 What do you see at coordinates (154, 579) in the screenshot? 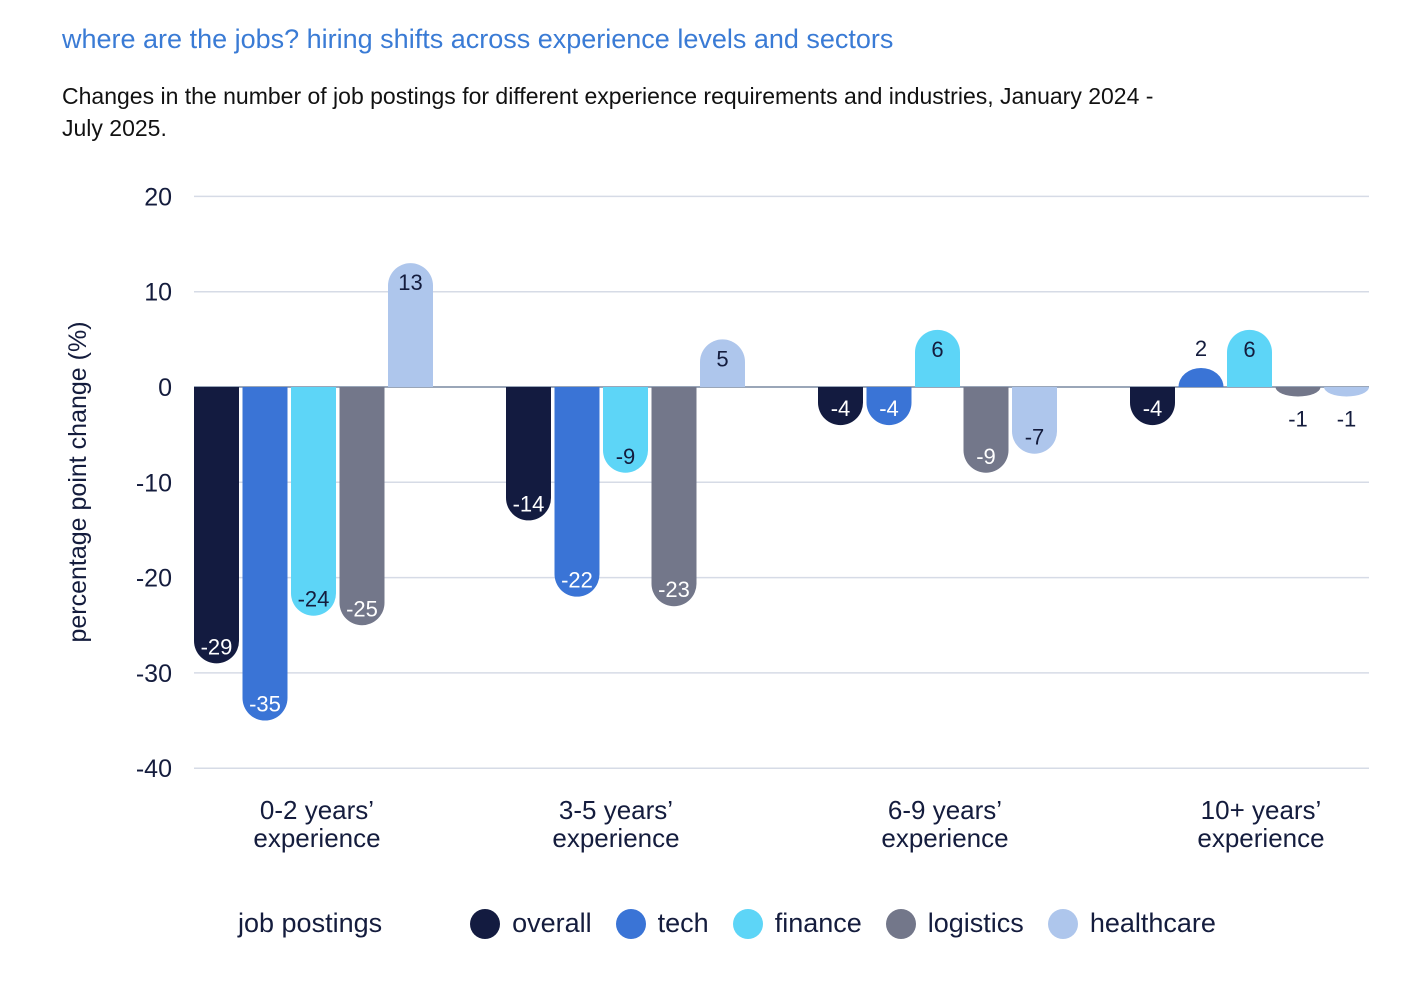
I see `y-tick-label: -20` at bounding box center [154, 579].